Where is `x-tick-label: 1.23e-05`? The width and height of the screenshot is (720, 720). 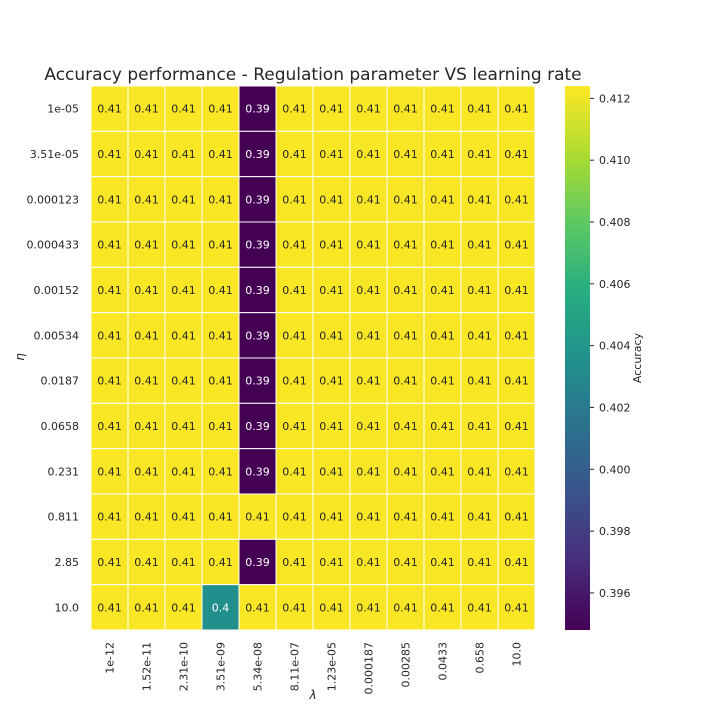
x-tick-label: 1.23e-05 is located at coordinates (332, 666).